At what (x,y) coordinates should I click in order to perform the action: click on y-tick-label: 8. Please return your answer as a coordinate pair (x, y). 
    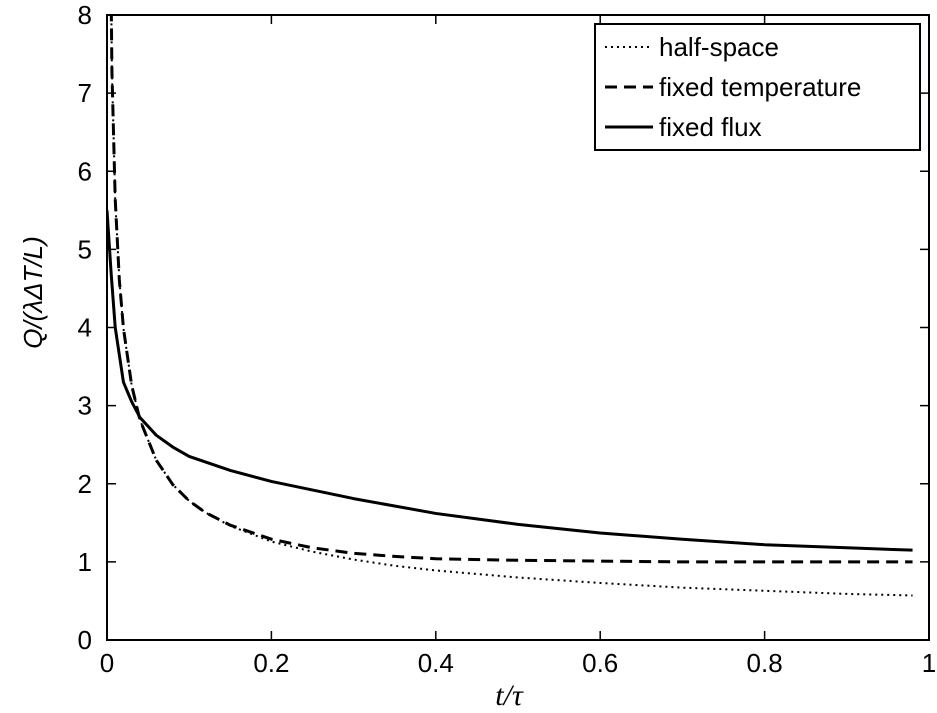
    Looking at the image, I should click on (85, 15).